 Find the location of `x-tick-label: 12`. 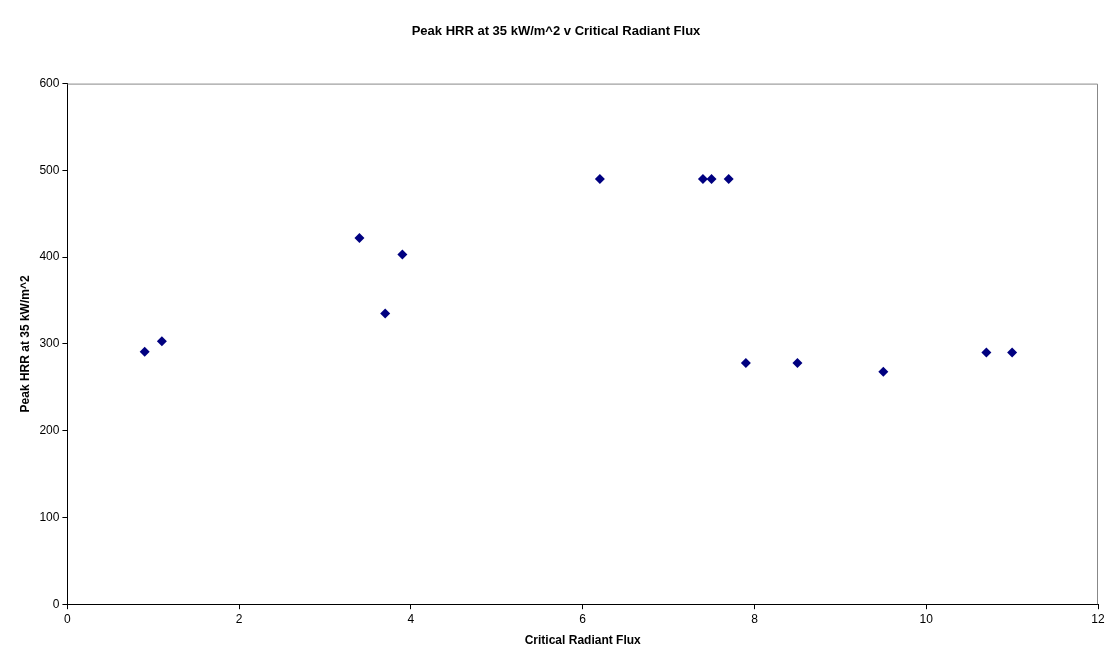

x-tick-label: 12 is located at coordinates (1098, 618).